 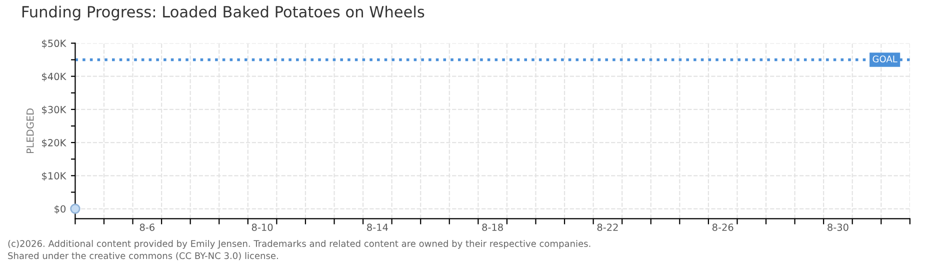 What do you see at coordinates (607, 227) in the screenshot?
I see `x-tick-label: 8-22` at bounding box center [607, 227].